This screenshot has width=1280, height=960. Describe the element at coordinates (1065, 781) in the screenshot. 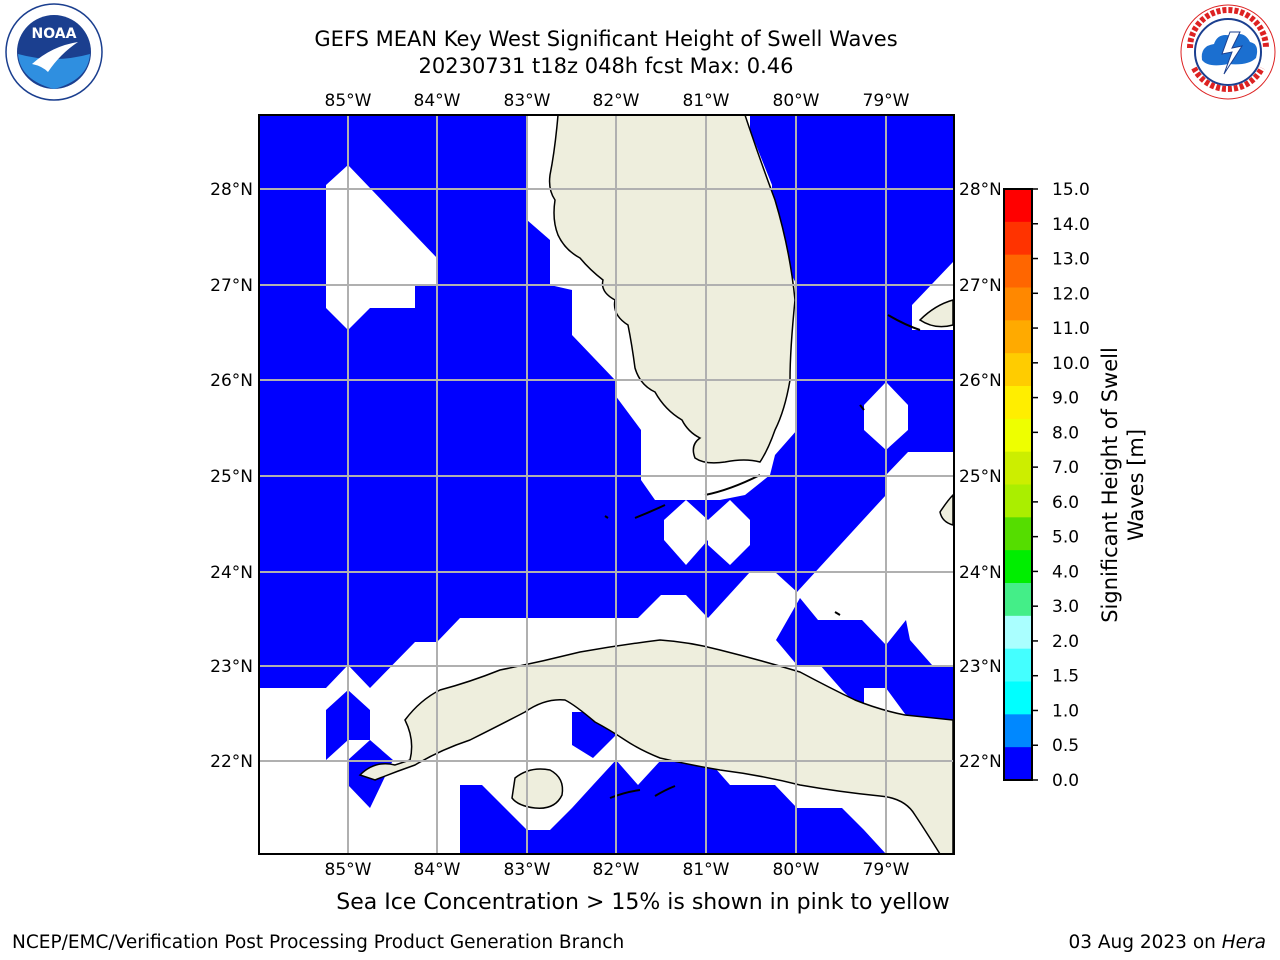

I see `colorbar-tick-label: 0.0` at that location.